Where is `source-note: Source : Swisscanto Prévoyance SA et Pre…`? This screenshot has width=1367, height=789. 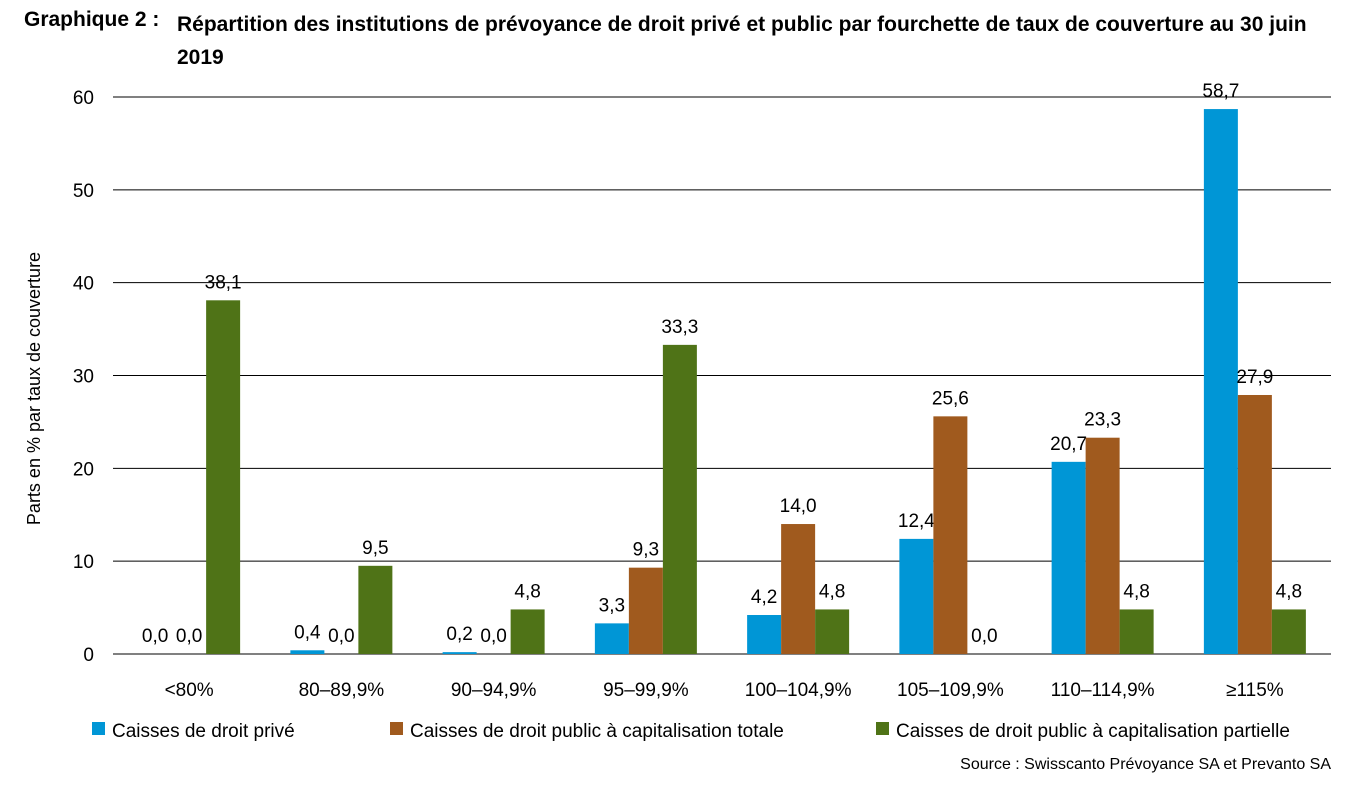 source-note: Source : Swisscanto Prévoyance SA et Pre… is located at coordinates (1145, 764).